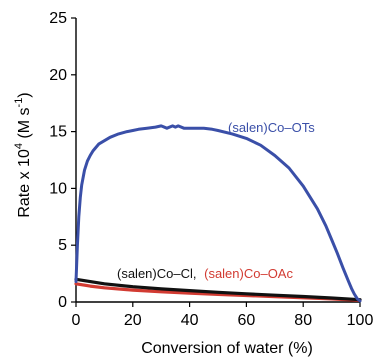  Describe the element at coordinates (227, 348) in the screenshot. I see `x-axis-title: Conversion of water (%)` at that location.